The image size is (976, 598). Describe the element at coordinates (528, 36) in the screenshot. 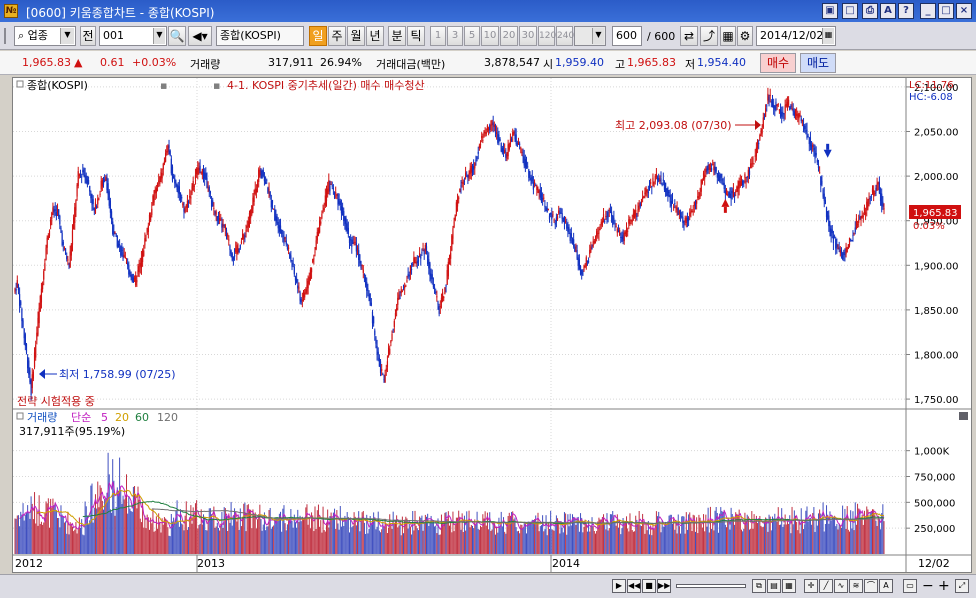

I see `minute-30: 30` at that location.